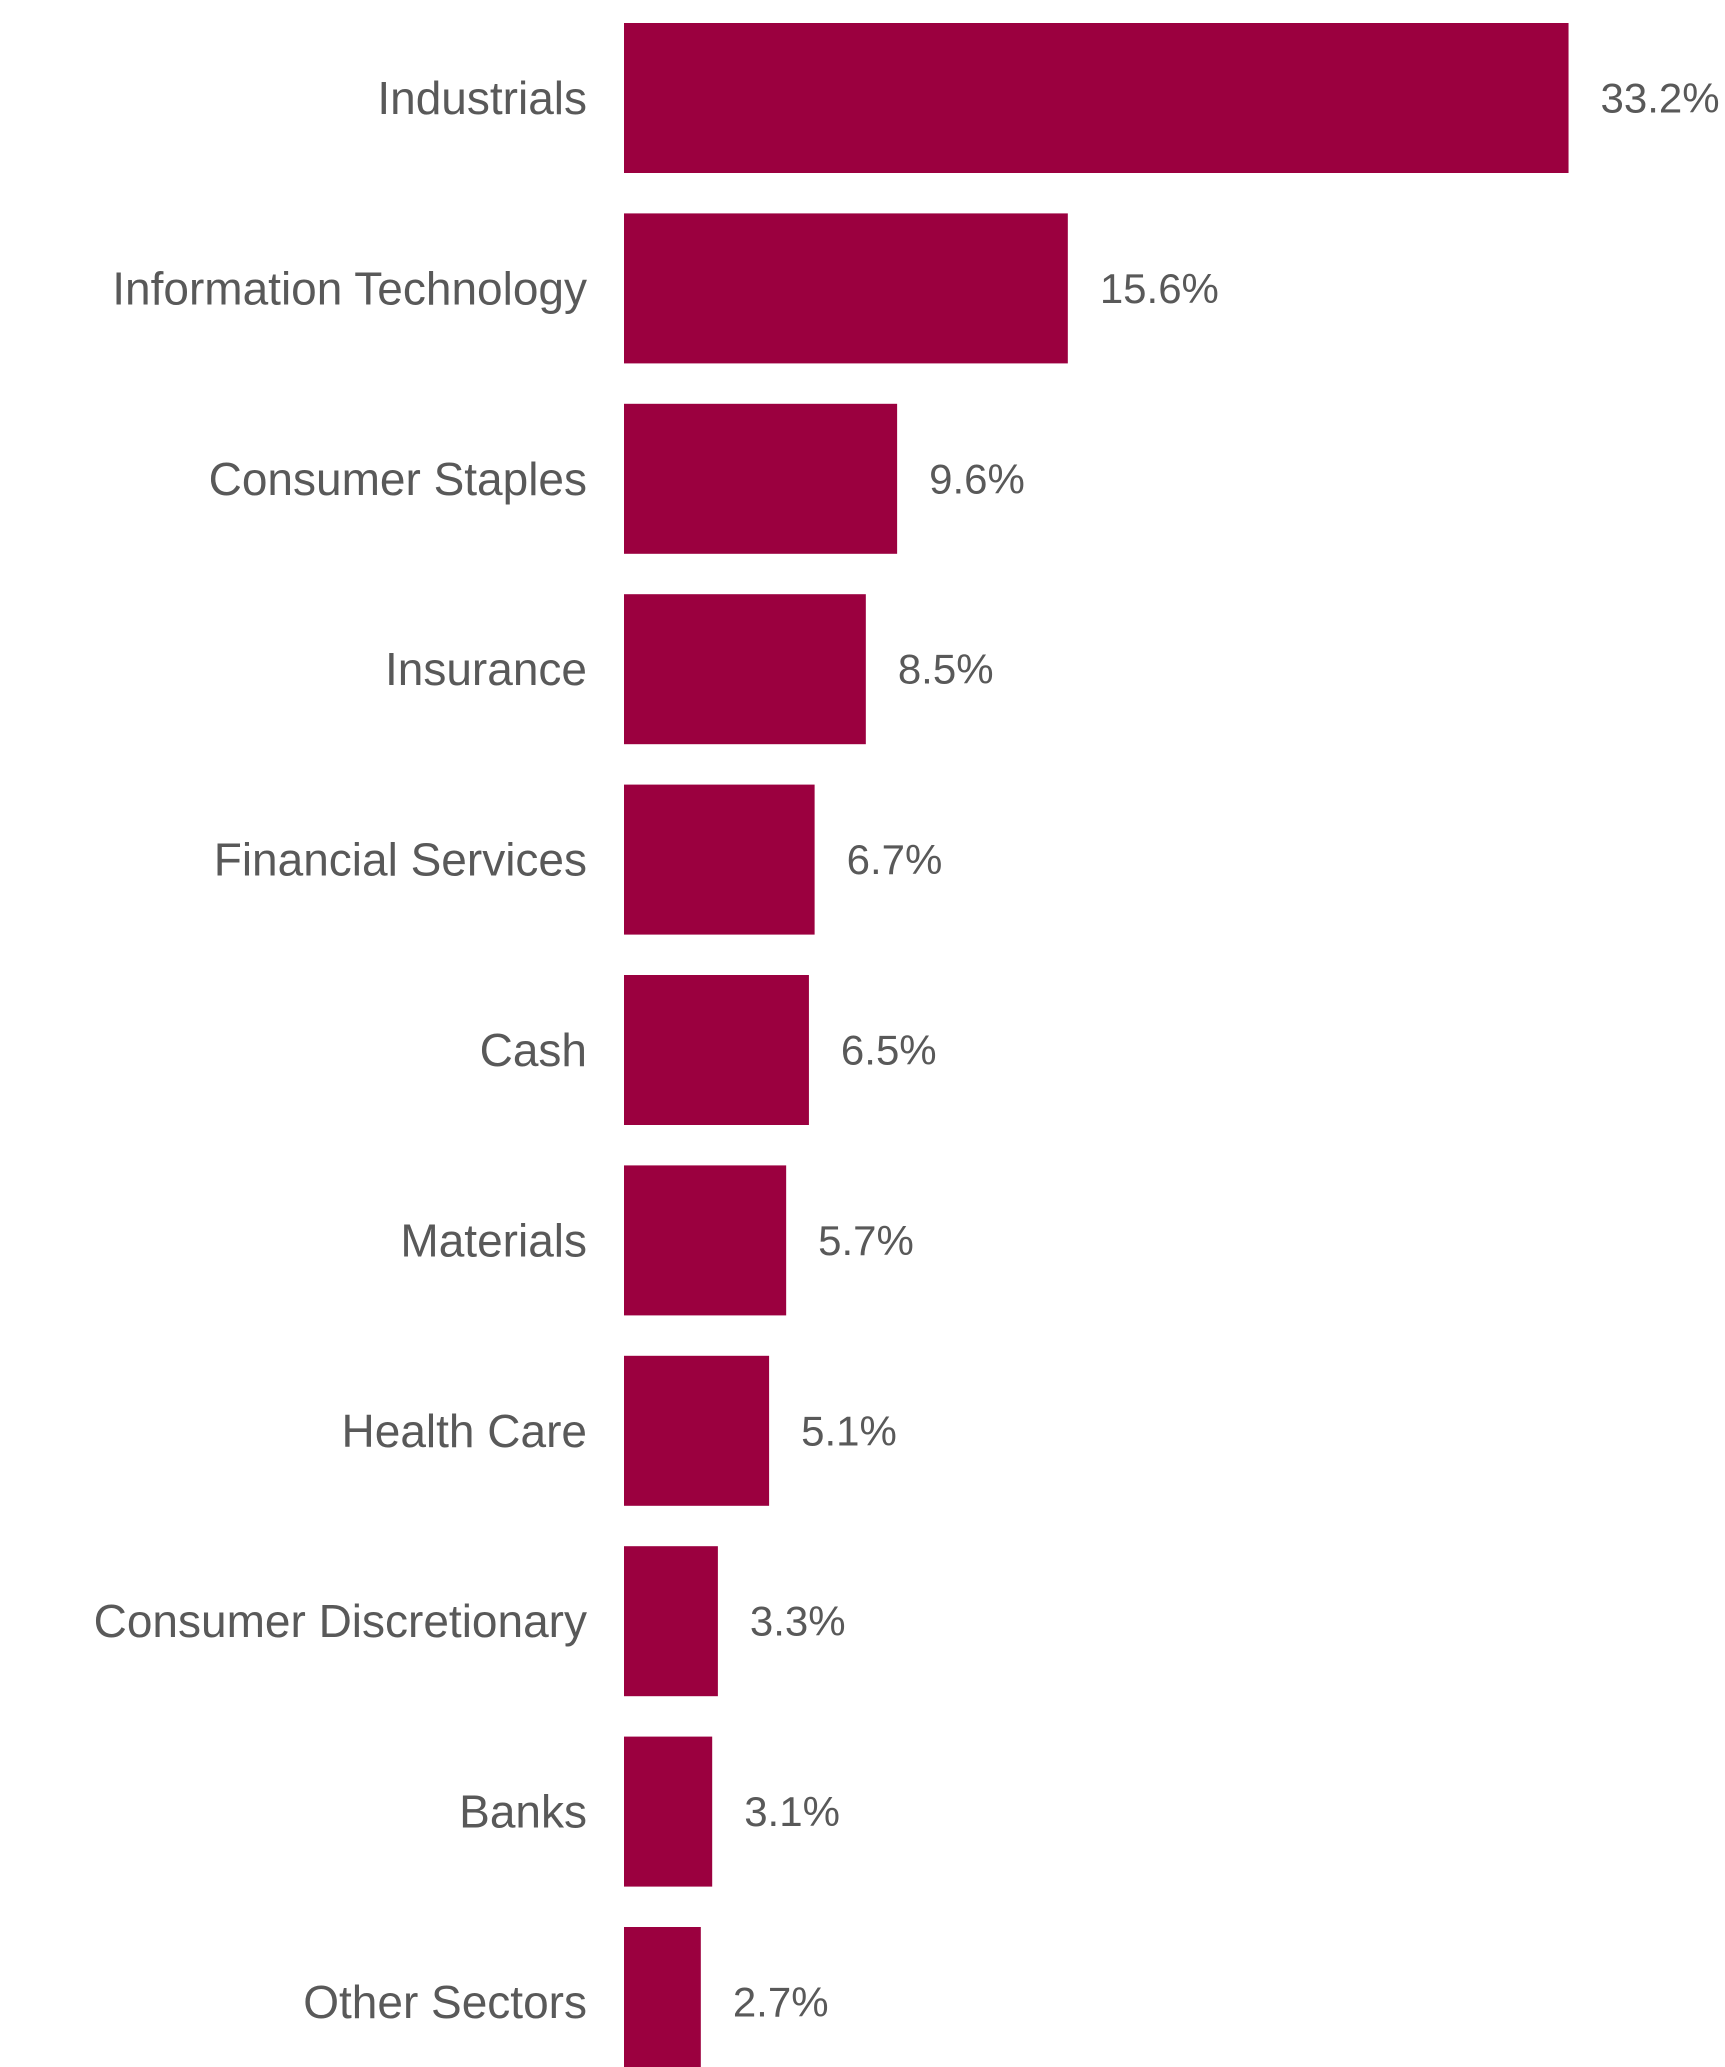 The width and height of the screenshot is (1725, 2067). I want to click on value-label: 33.2%, so click(1660, 98).